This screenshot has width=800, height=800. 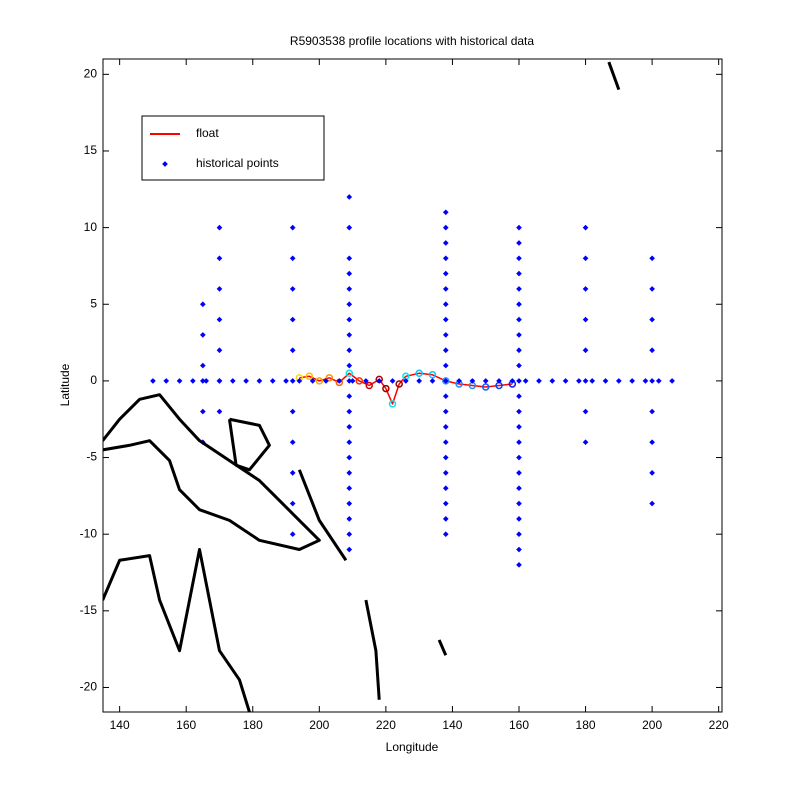 I want to click on x-tick-label: 200, so click(x=319, y=725).